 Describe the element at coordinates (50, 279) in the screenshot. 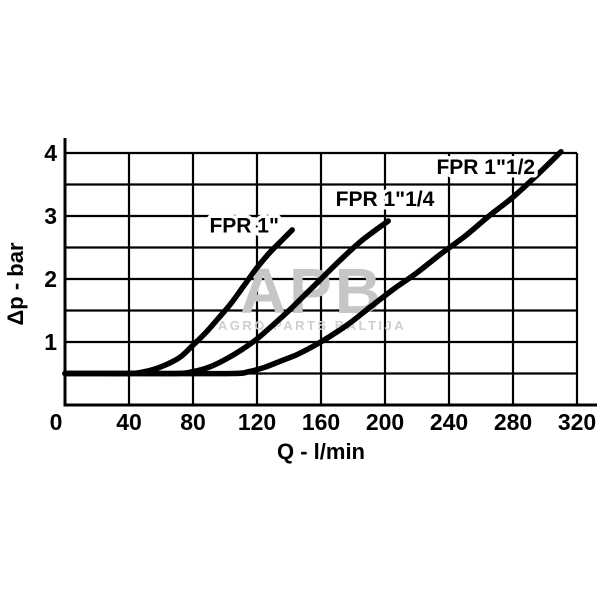

I see `y-tick-label: 2` at that location.